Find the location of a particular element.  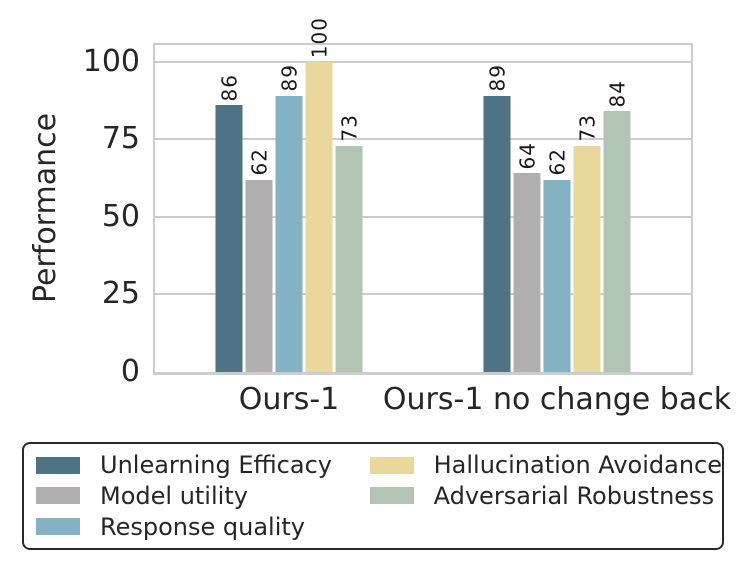

x-tick-label-1: Ours-1 is located at coordinates (289, 399).